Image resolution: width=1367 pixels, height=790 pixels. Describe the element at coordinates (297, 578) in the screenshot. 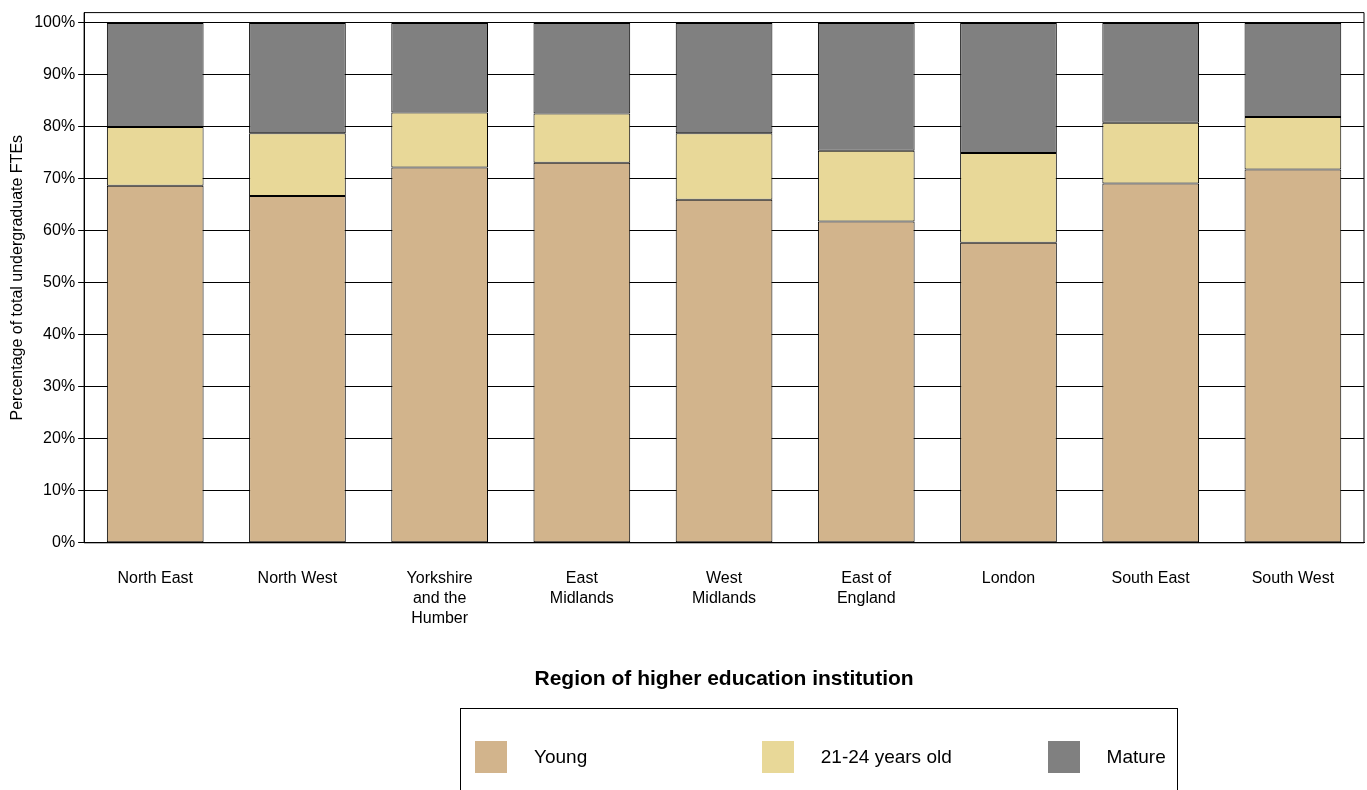

I see `x-tick-label: North West` at that location.